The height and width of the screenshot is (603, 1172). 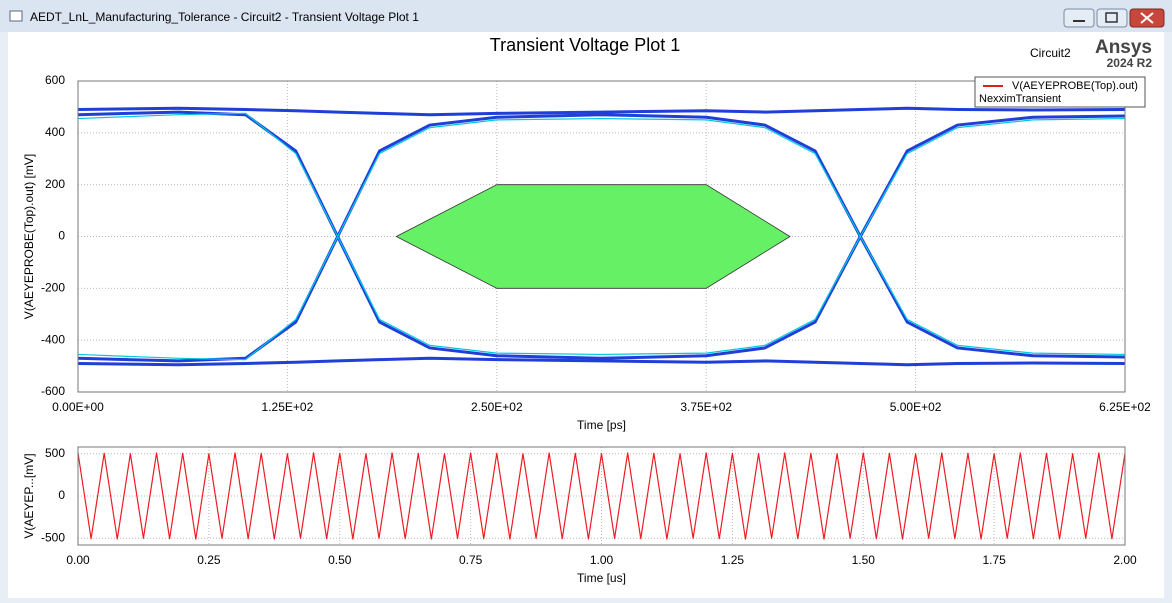 What do you see at coordinates (340, 560) in the screenshot?
I see `x-tick-label: 0.50` at bounding box center [340, 560].